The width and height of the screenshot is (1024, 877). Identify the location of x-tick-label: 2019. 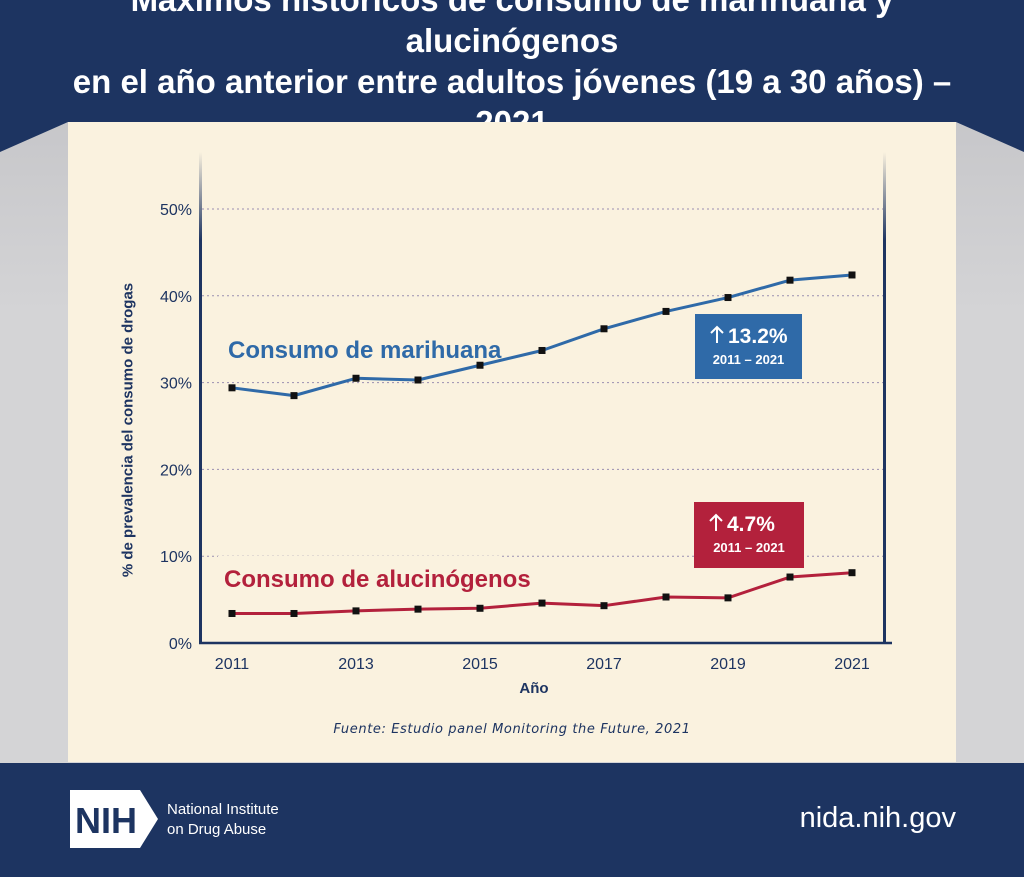
(728, 664).